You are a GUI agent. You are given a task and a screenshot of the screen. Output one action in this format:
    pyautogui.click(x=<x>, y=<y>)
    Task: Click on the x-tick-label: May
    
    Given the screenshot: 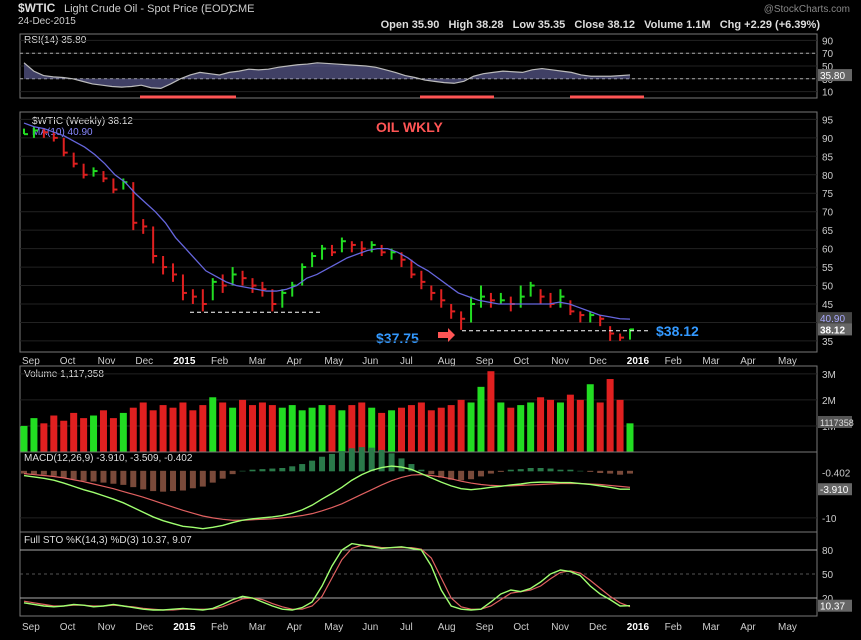 What is the action you would take?
    pyautogui.click(x=787, y=627)
    